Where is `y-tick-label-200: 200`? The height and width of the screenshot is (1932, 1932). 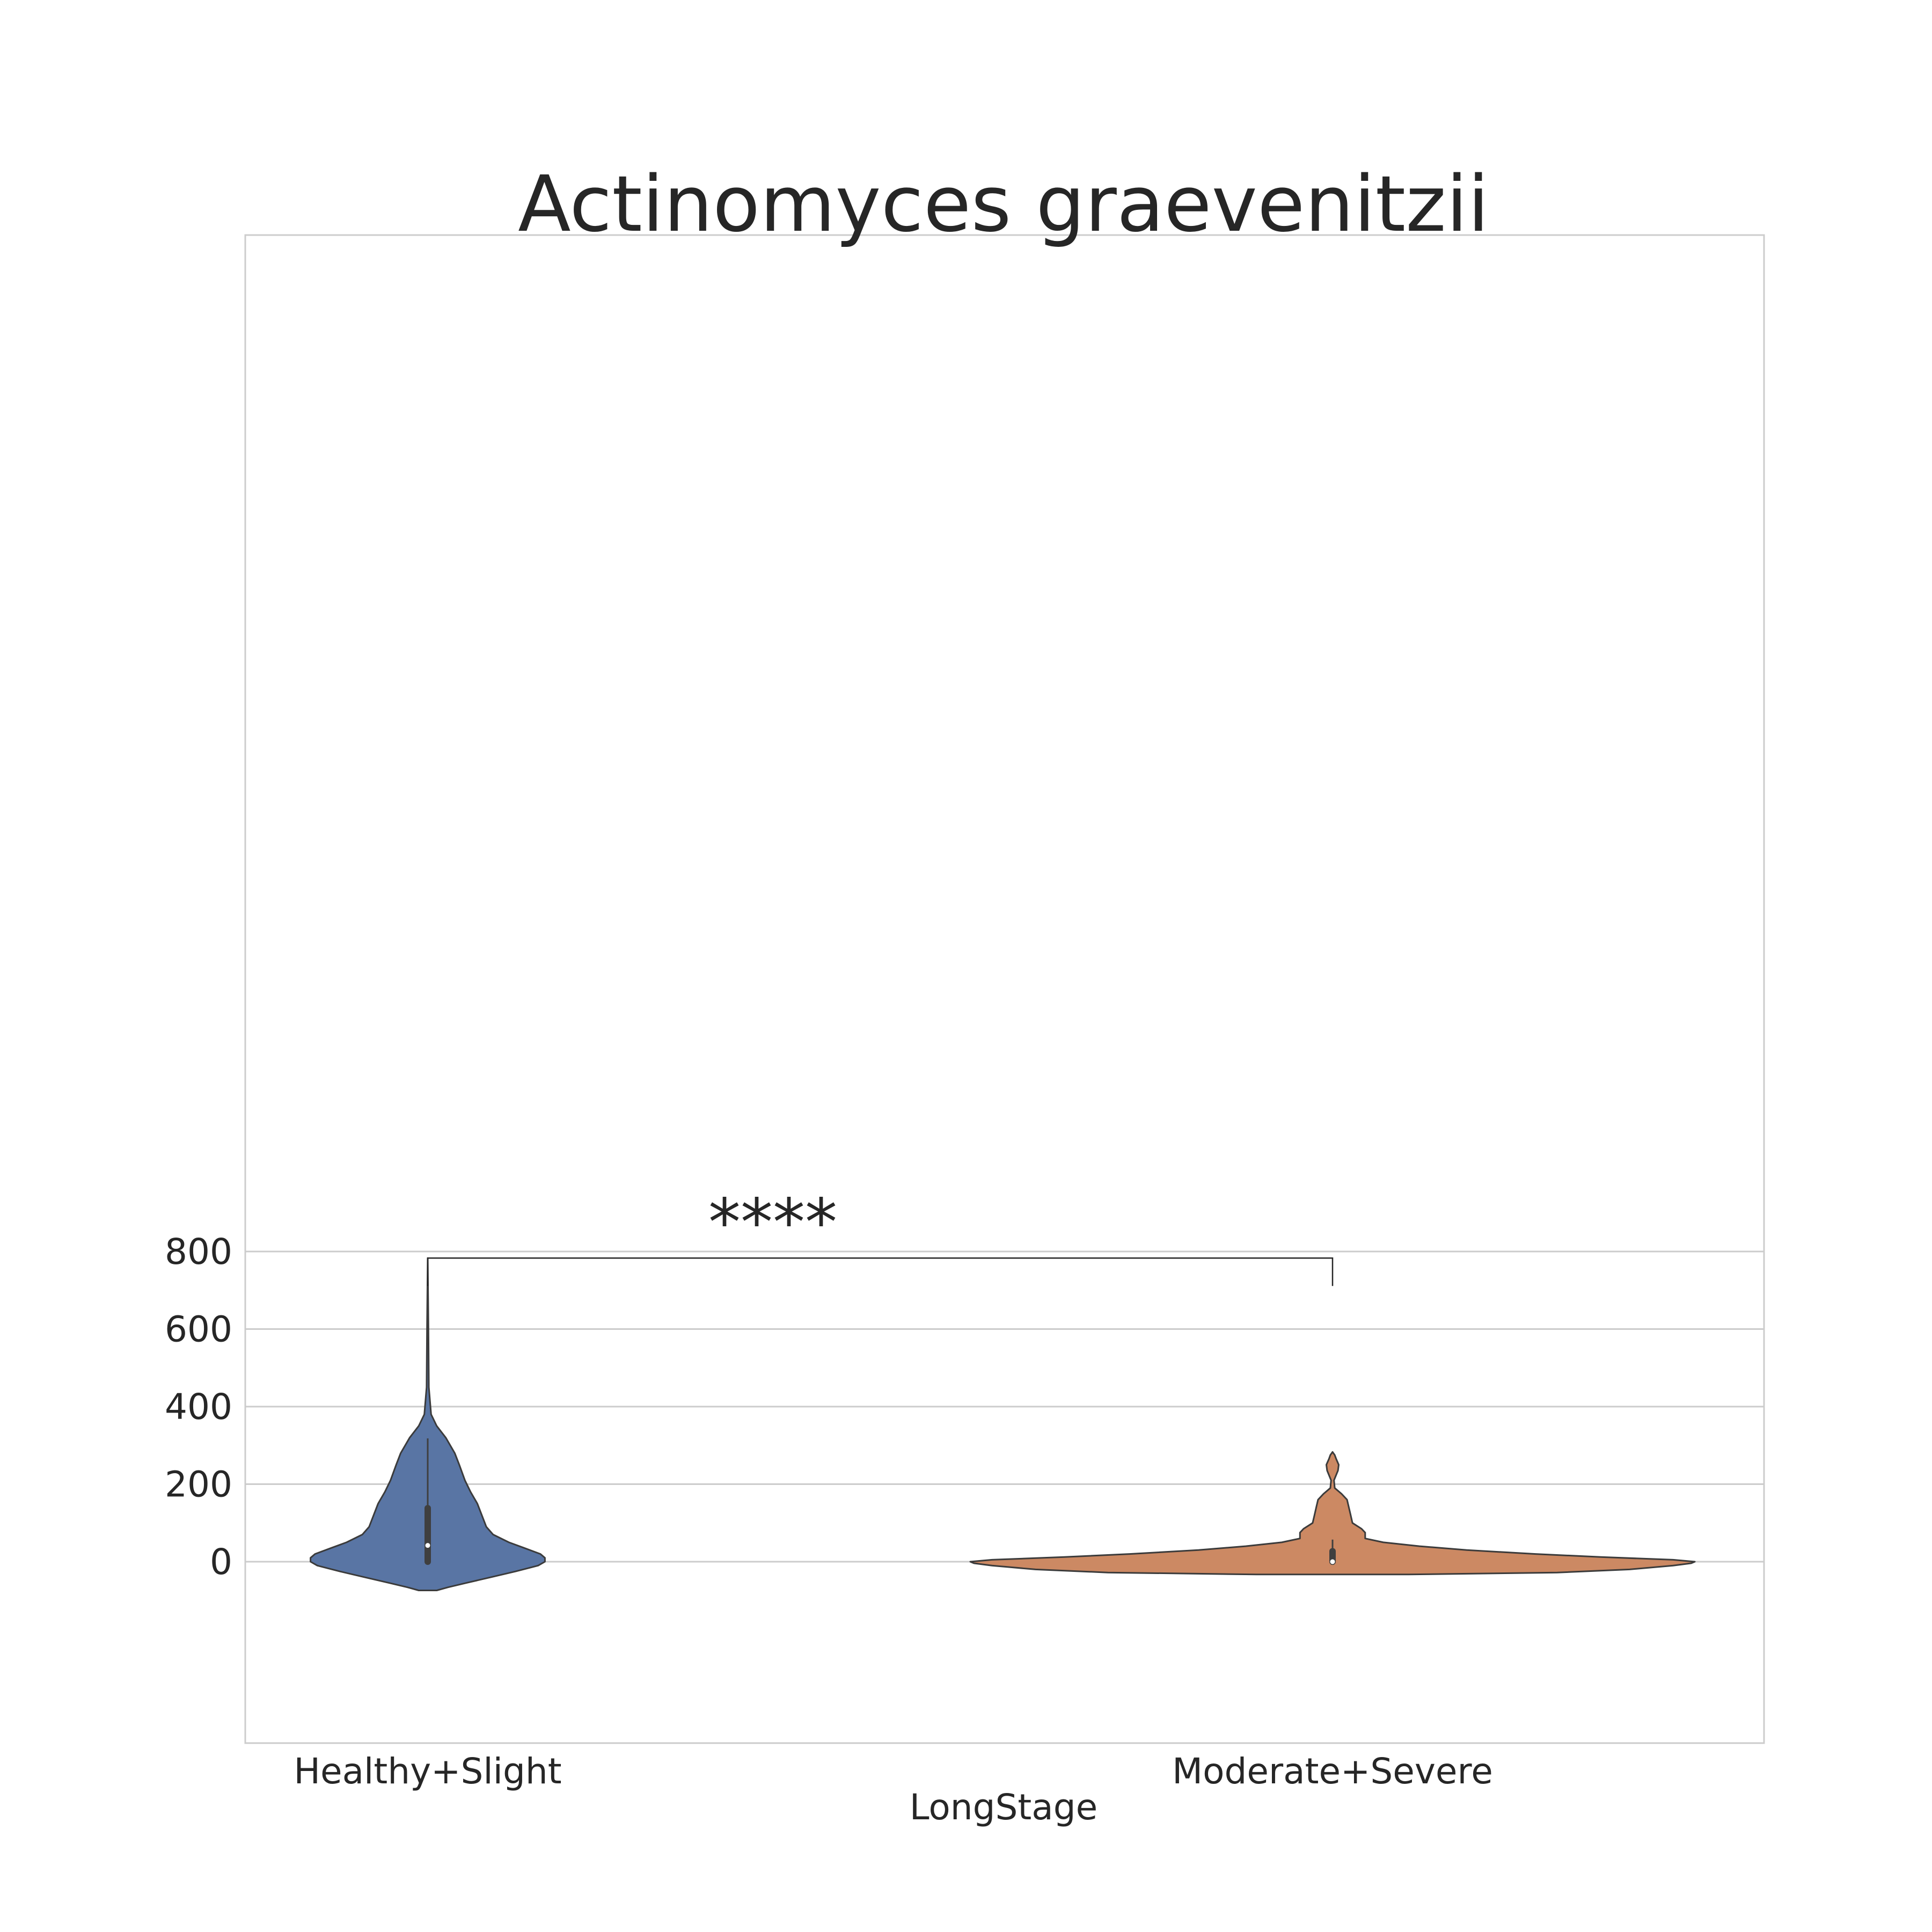 y-tick-label-200: 200 is located at coordinates (198, 1484).